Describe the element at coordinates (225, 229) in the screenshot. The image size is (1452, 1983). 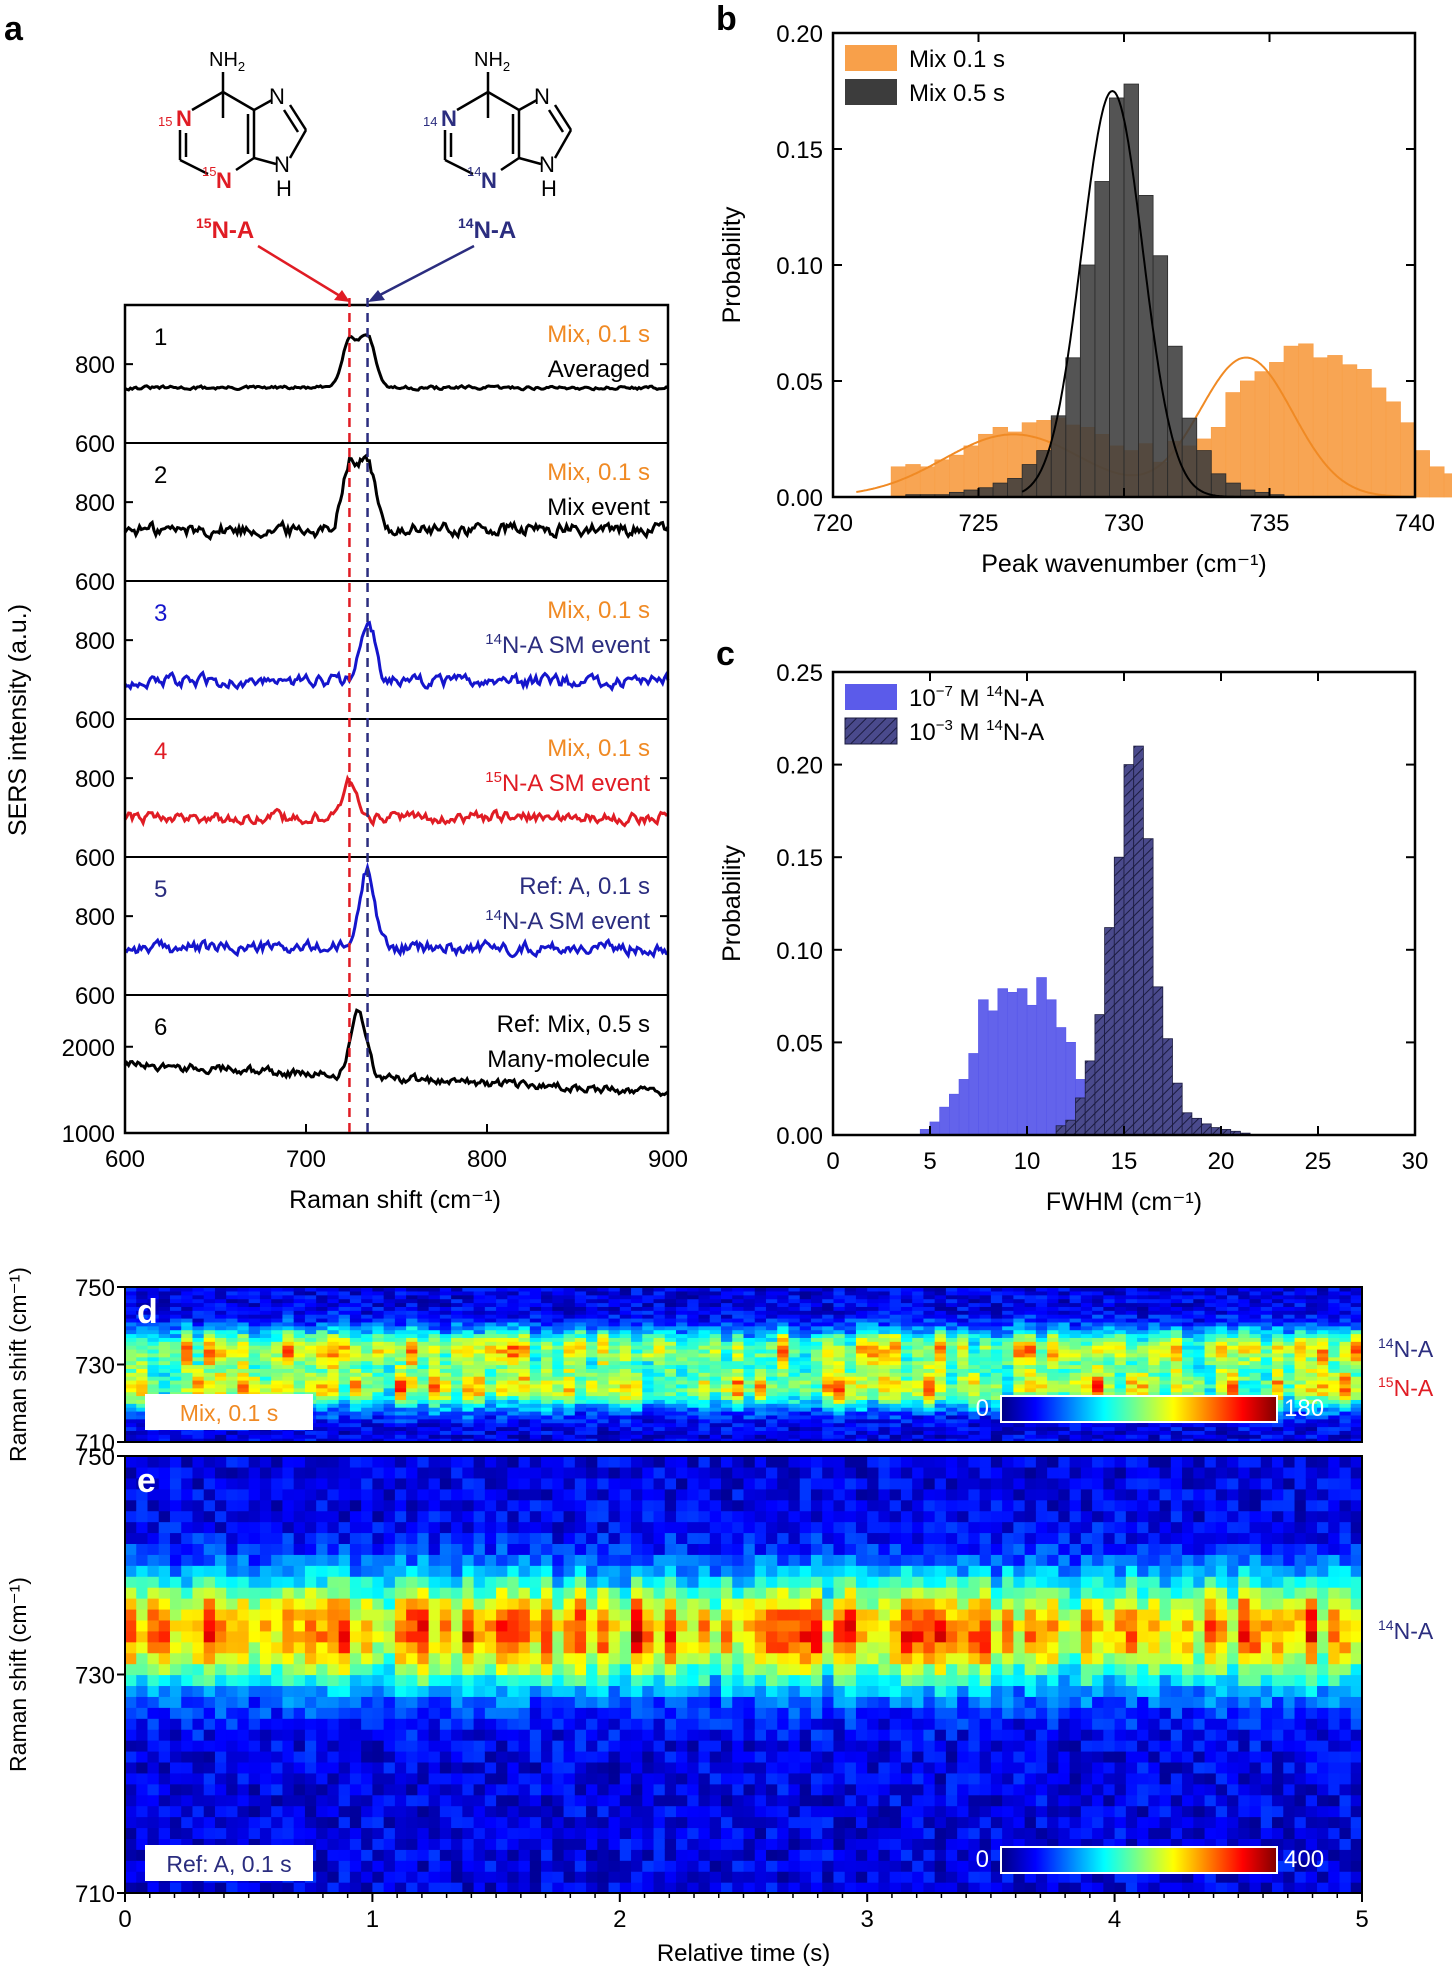
I see `label-15n-a: 15N-A` at that location.